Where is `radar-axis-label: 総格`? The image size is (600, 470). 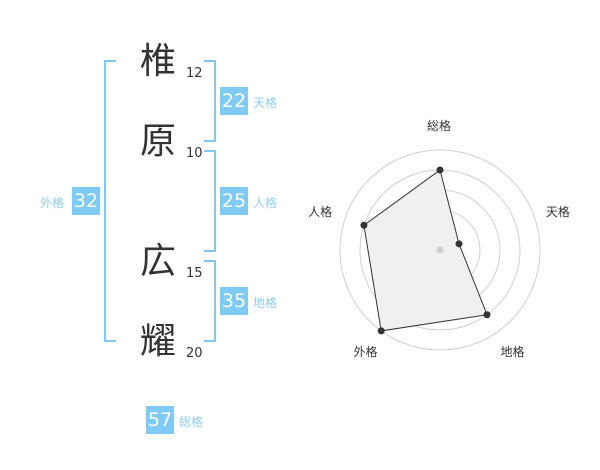 radar-axis-label: 総格 is located at coordinates (439, 126).